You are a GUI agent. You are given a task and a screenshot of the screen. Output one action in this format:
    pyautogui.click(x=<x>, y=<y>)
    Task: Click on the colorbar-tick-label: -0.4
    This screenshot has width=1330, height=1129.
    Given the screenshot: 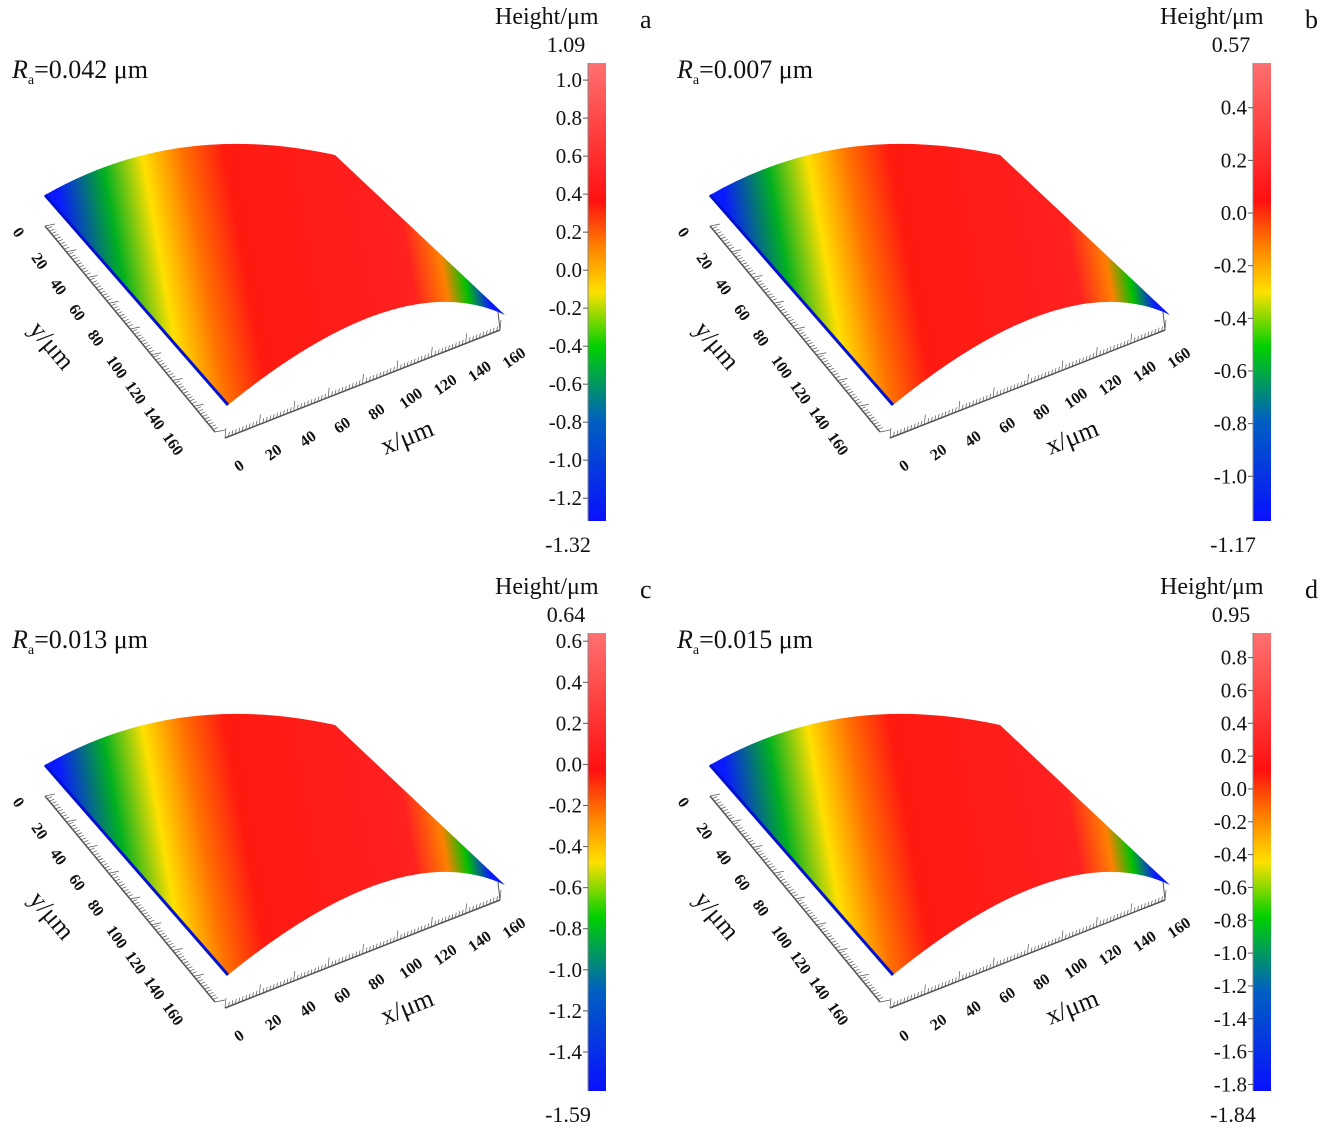 What is the action you would take?
    pyautogui.click(x=566, y=346)
    